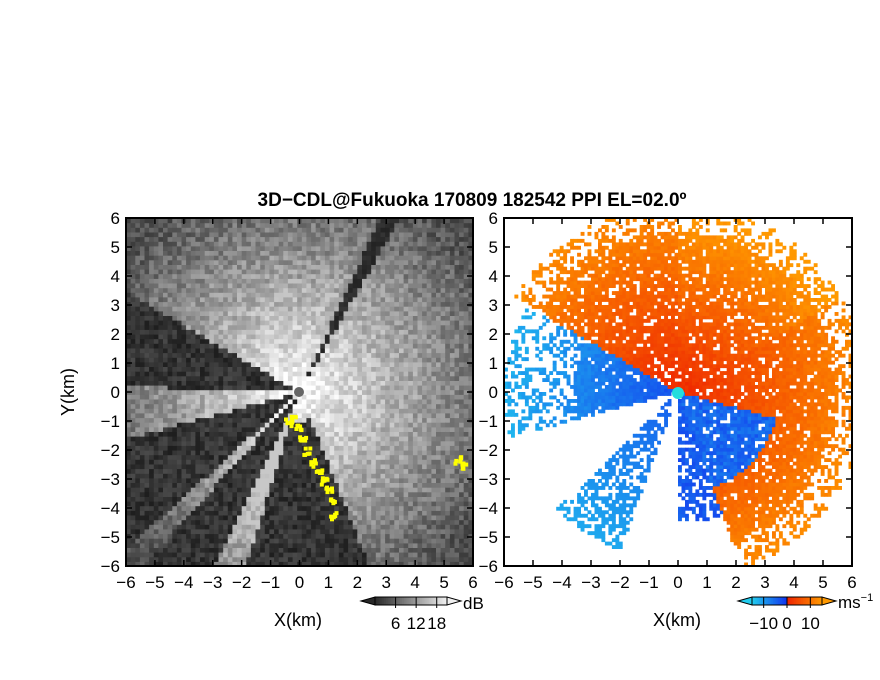  What do you see at coordinates (416, 623) in the screenshot?
I see `colorbar-tick-label: 12` at bounding box center [416, 623].